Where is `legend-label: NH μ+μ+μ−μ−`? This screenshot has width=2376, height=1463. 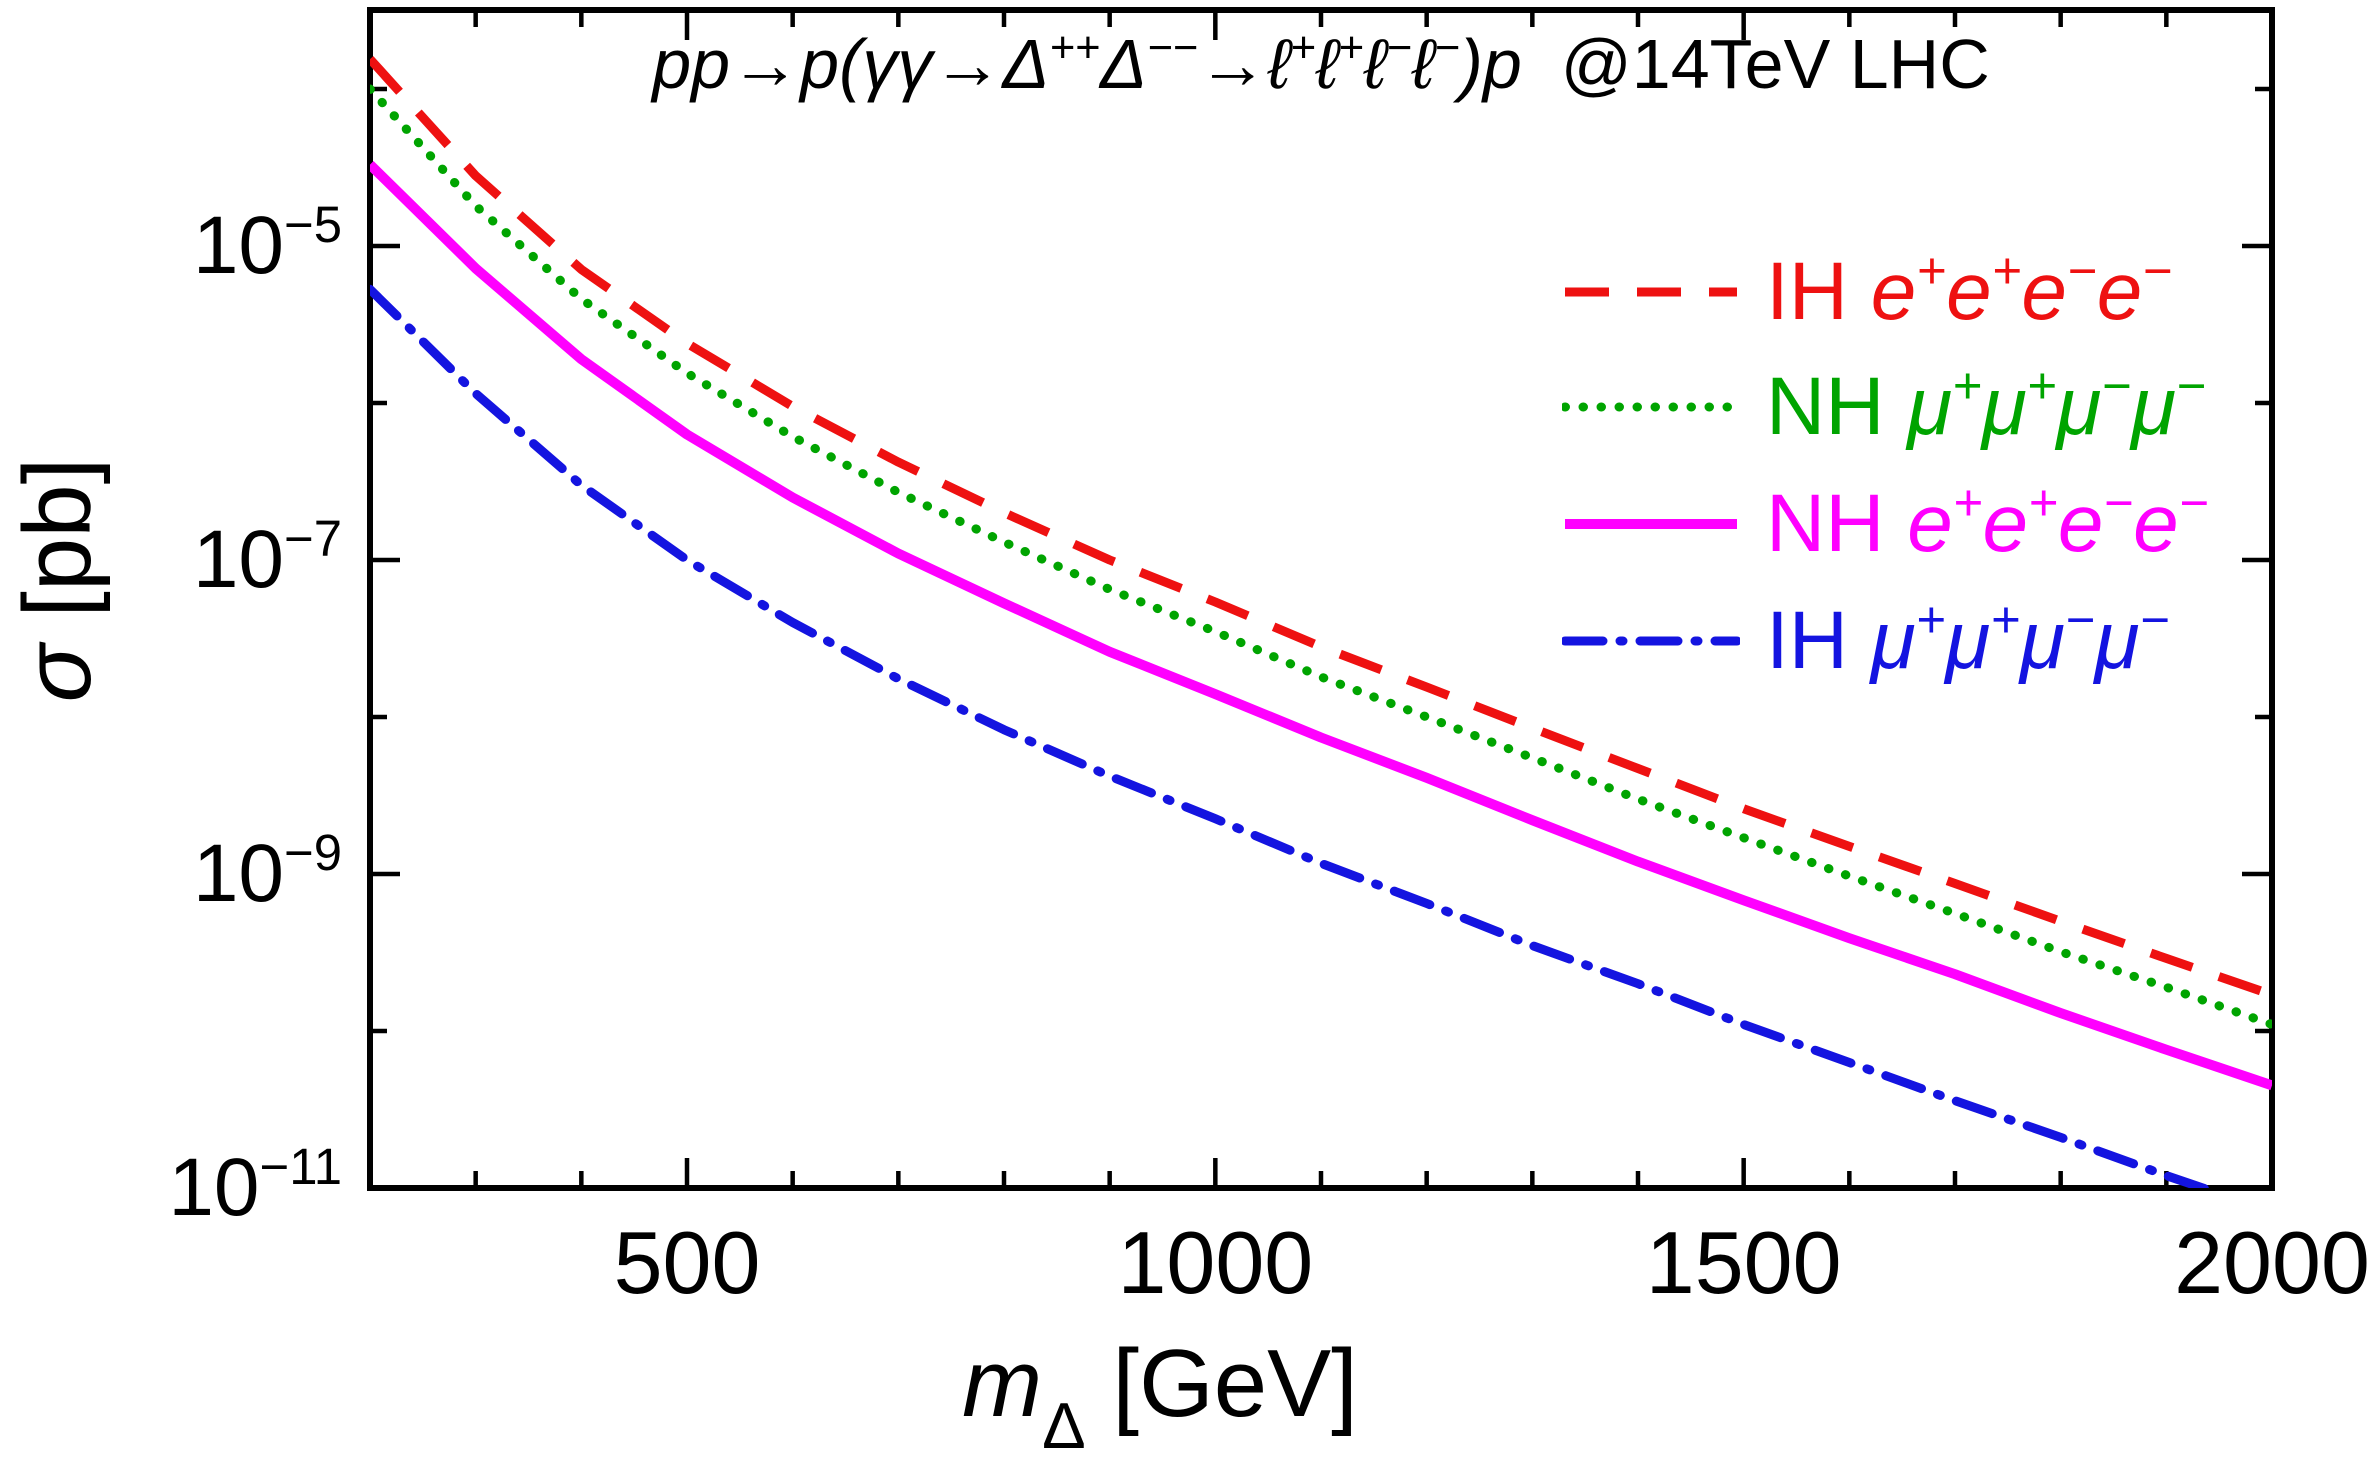 legend-label: NH μ+μ+μ−μ− is located at coordinates (1986, 404).